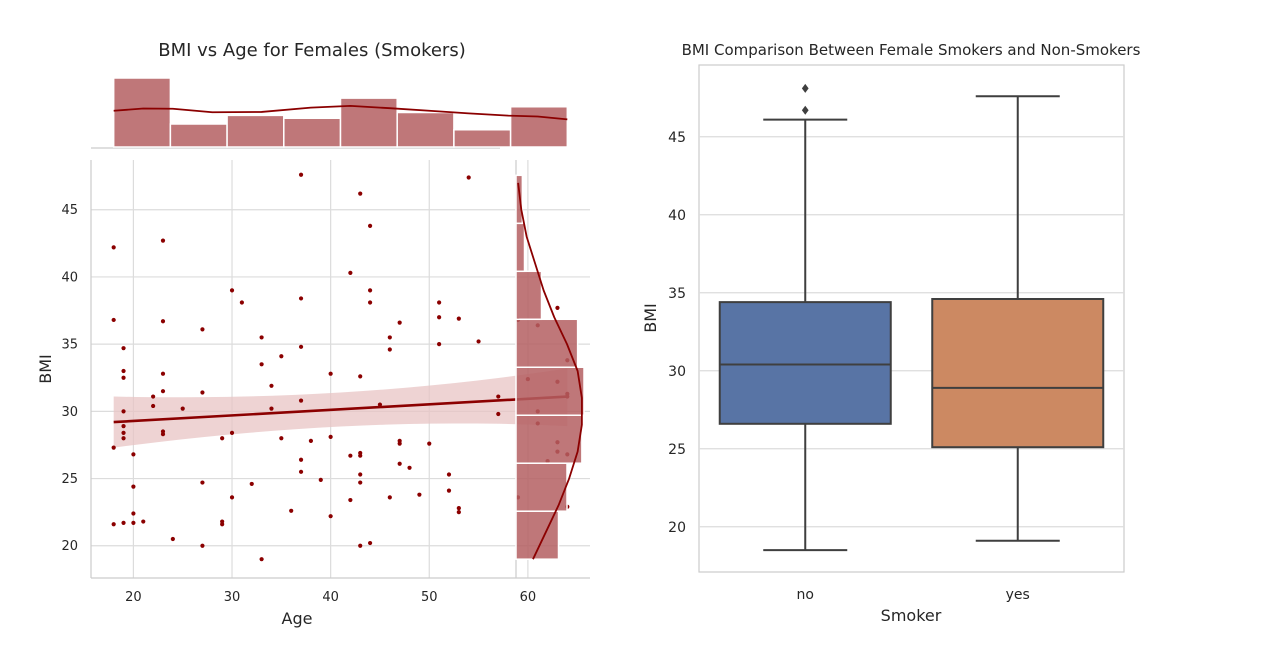  What do you see at coordinates (677, 294) in the screenshot?
I see `box-y-tick-label: 35` at bounding box center [677, 294].